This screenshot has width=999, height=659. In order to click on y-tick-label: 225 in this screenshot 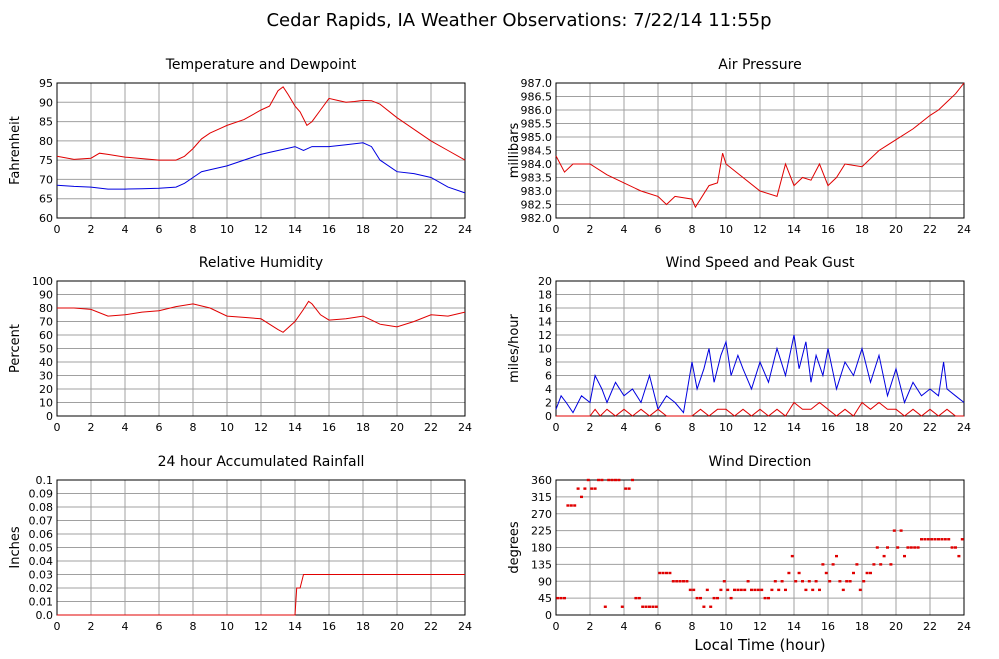, I will do `click(541, 531)`.